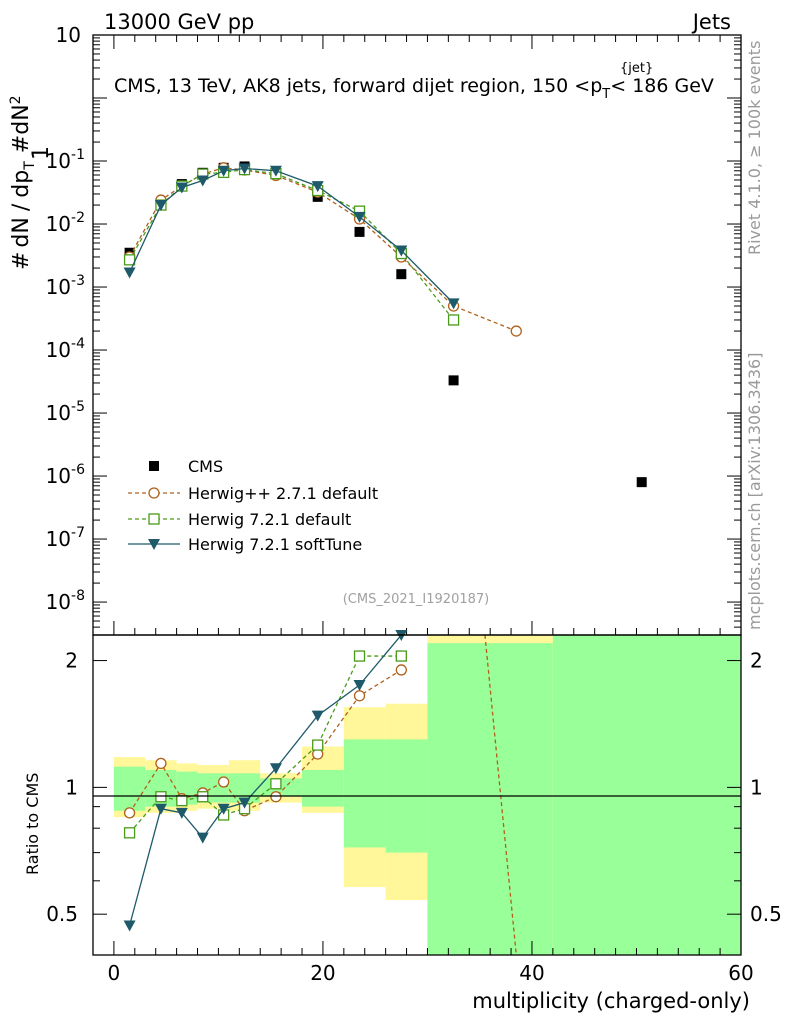 Image resolution: width=786 pixels, height=1024 pixels. I want to click on plot-title-end: < 186 GeV, so click(662, 86).